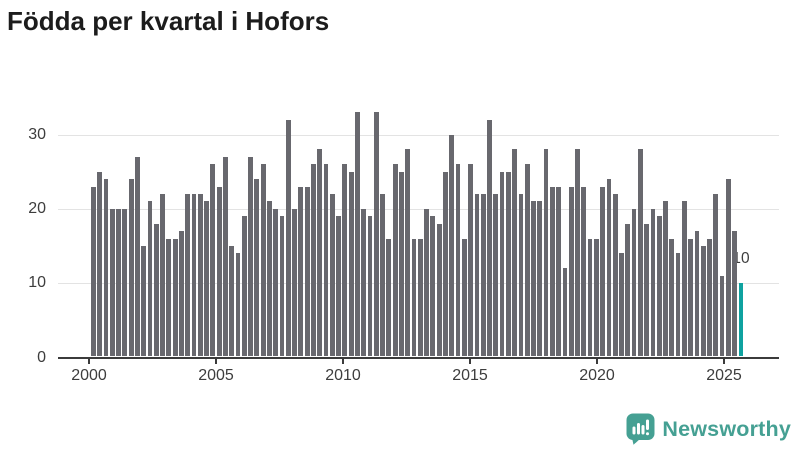 The image size is (800, 450). I want to click on highlighted-bar, so click(741, 320).